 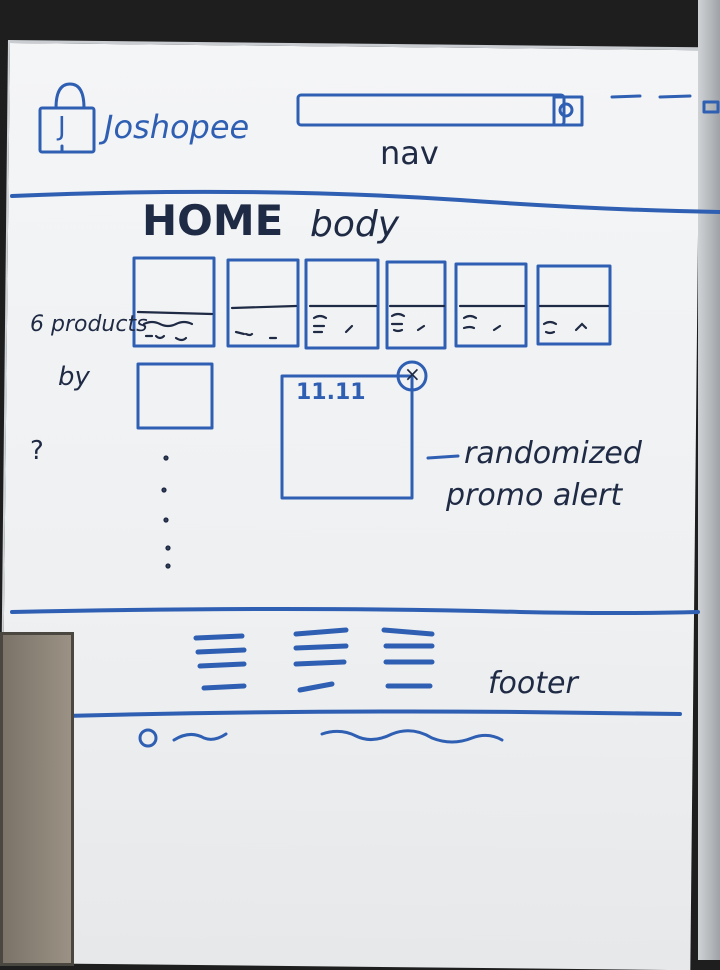 What do you see at coordinates (553, 453) in the screenshot?
I see `promo-note-line1: randomized` at bounding box center [553, 453].